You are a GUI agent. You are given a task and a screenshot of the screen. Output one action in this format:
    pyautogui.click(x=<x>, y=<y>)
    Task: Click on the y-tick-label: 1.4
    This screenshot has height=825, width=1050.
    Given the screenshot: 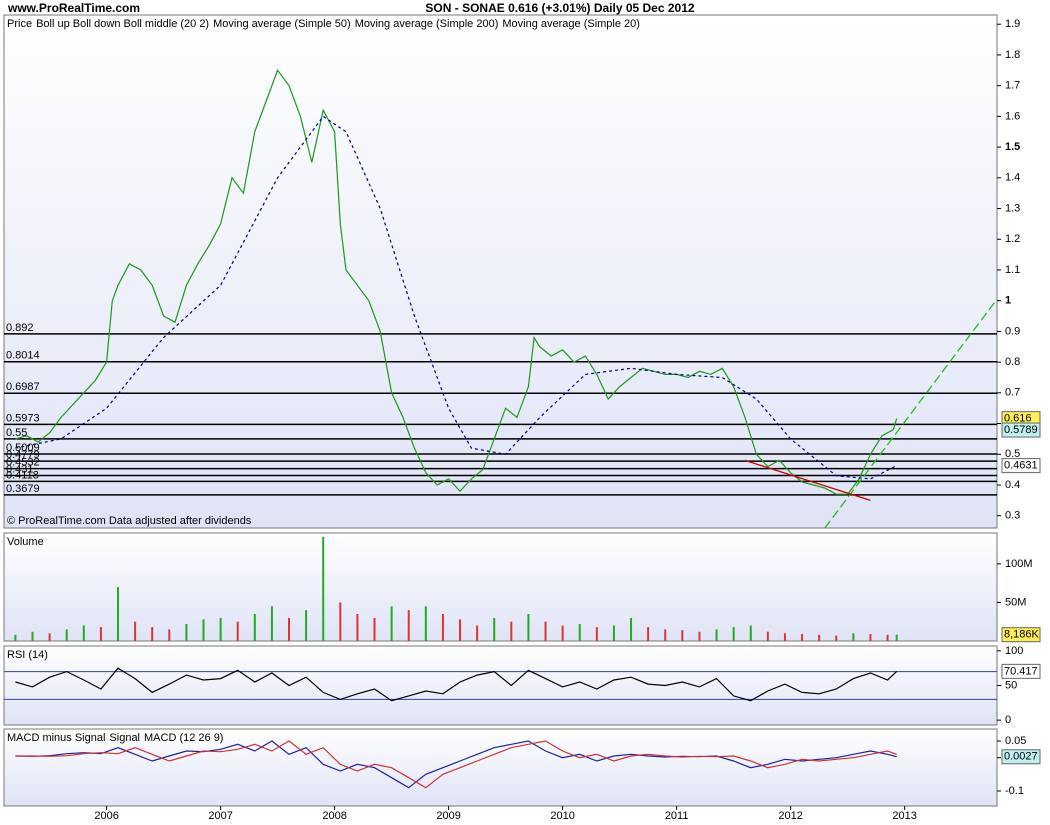 What is the action you would take?
    pyautogui.click(x=1012, y=178)
    